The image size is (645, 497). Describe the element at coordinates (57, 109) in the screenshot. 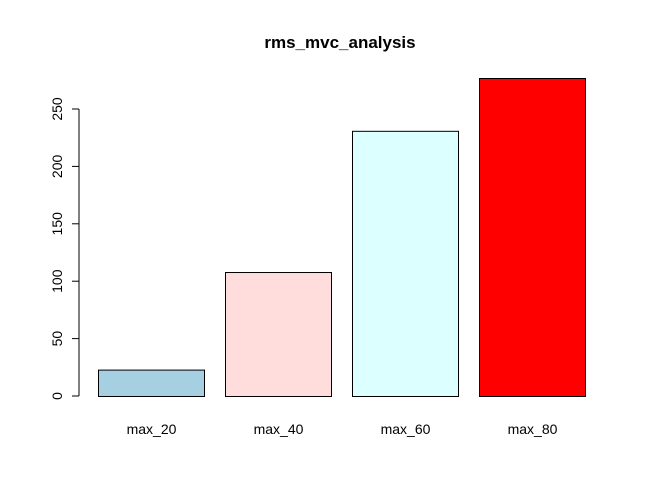

I see `y-tick-label: 250` at that location.